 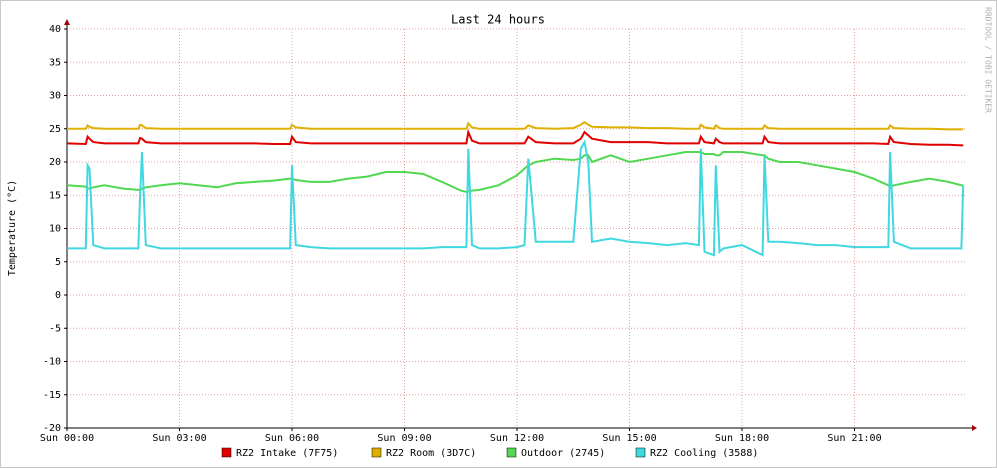 I want to click on legend-label: RZ2 Cooling (3588), so click(x=704, y=453).